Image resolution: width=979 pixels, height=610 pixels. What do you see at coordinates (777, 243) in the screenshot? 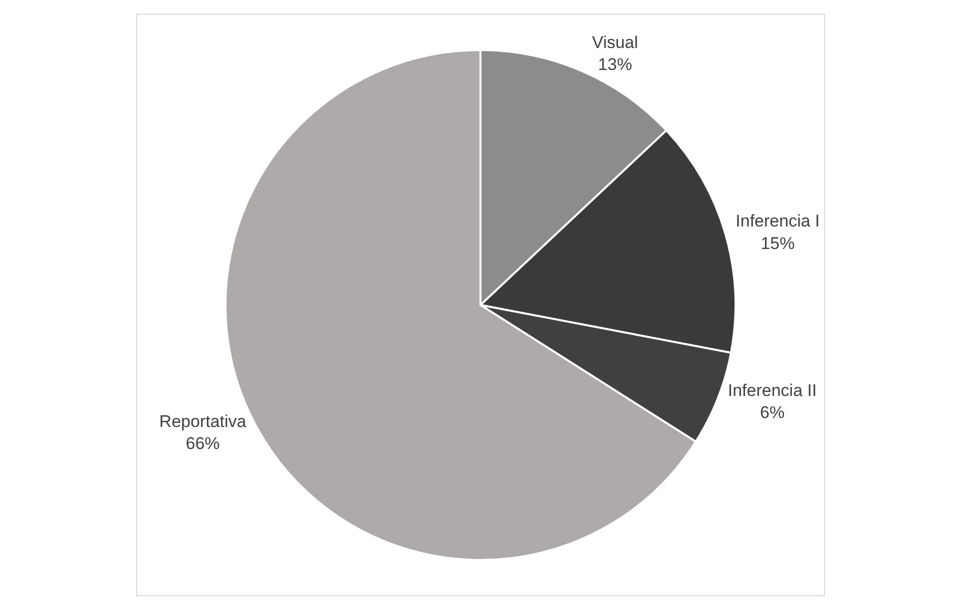
I see `data-label: 15%` at bounding box center [777, 243].